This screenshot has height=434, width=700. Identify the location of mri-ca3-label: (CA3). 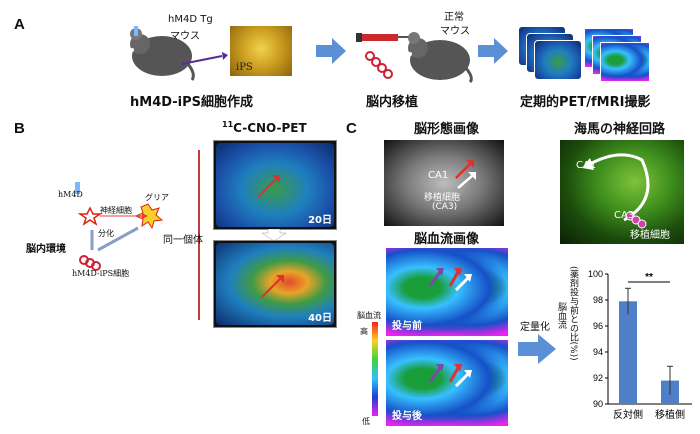
(445, 207).